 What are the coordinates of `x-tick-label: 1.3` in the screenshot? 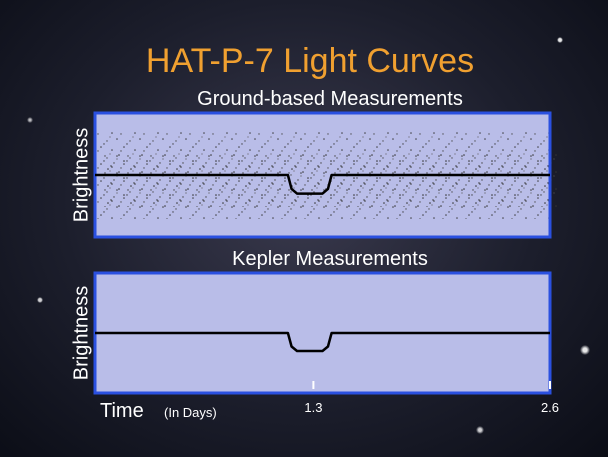 It's located at (313, 407).